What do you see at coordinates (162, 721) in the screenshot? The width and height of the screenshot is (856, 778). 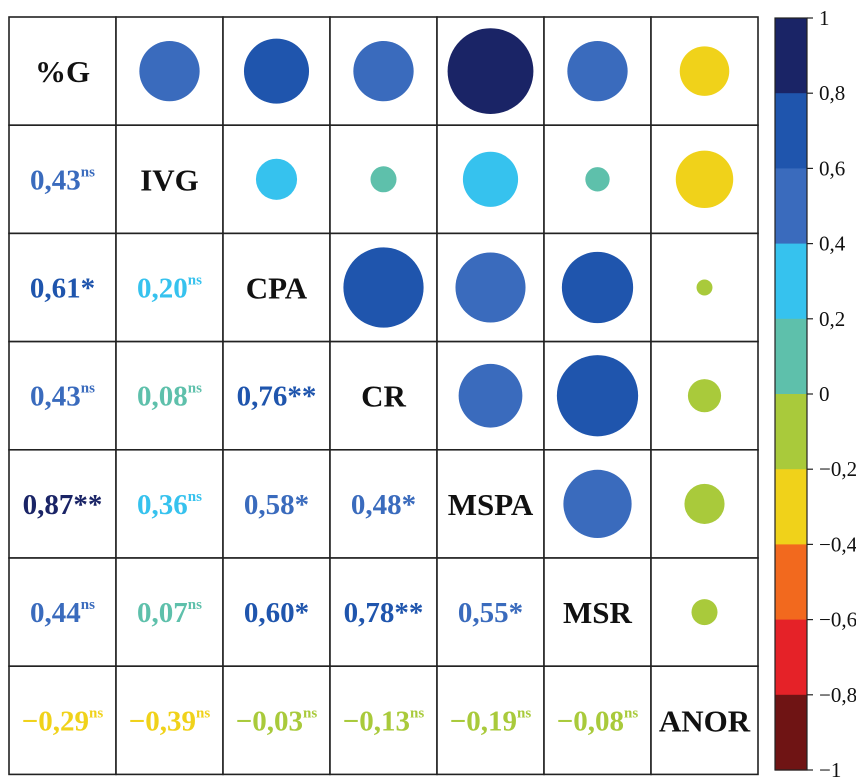 I see `correlation-number: −0,39` at bounding box center [162, 721].